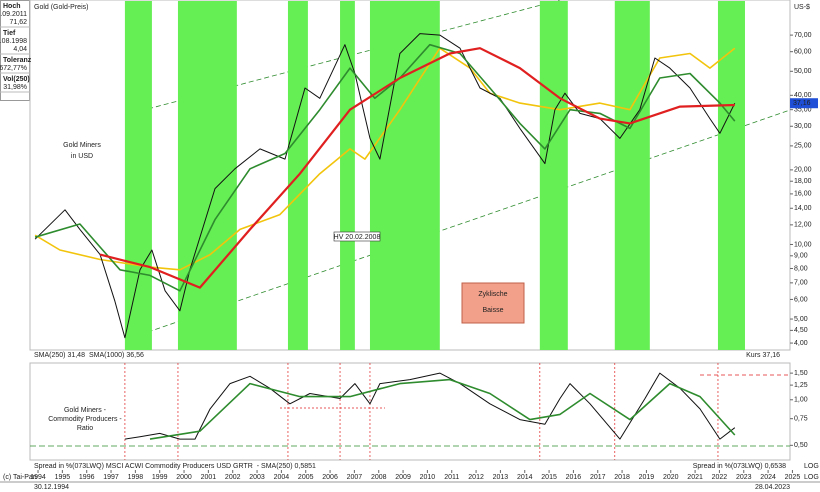 The image size is (820, 492). What do you see at coordinates (647, 477) in the screenshot?
I see `x-tick-label: 2019` at bounding box center [647, 477].